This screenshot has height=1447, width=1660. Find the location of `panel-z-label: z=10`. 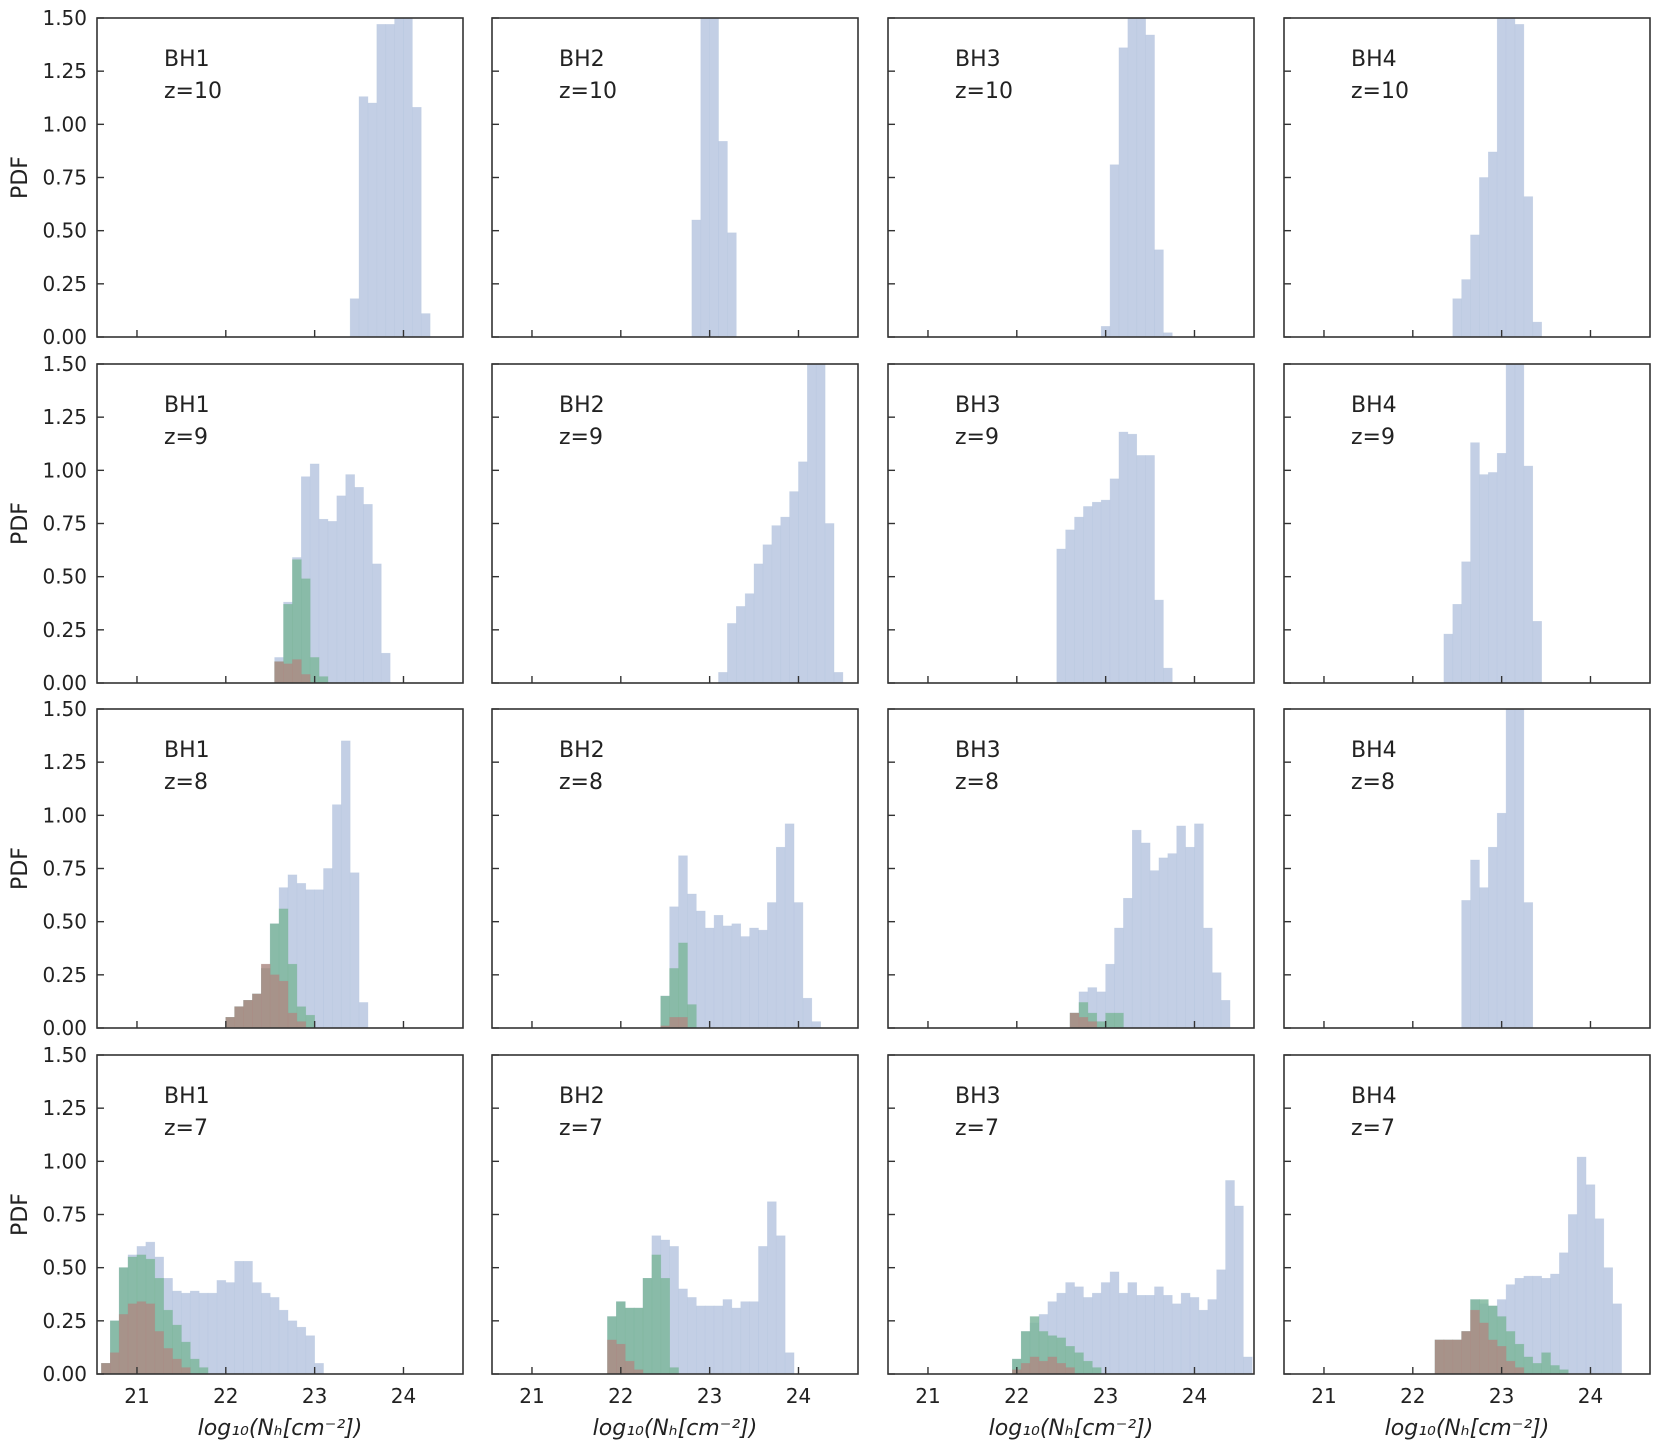

panel-z-label: z=10 is located at coordinates (984, 91).